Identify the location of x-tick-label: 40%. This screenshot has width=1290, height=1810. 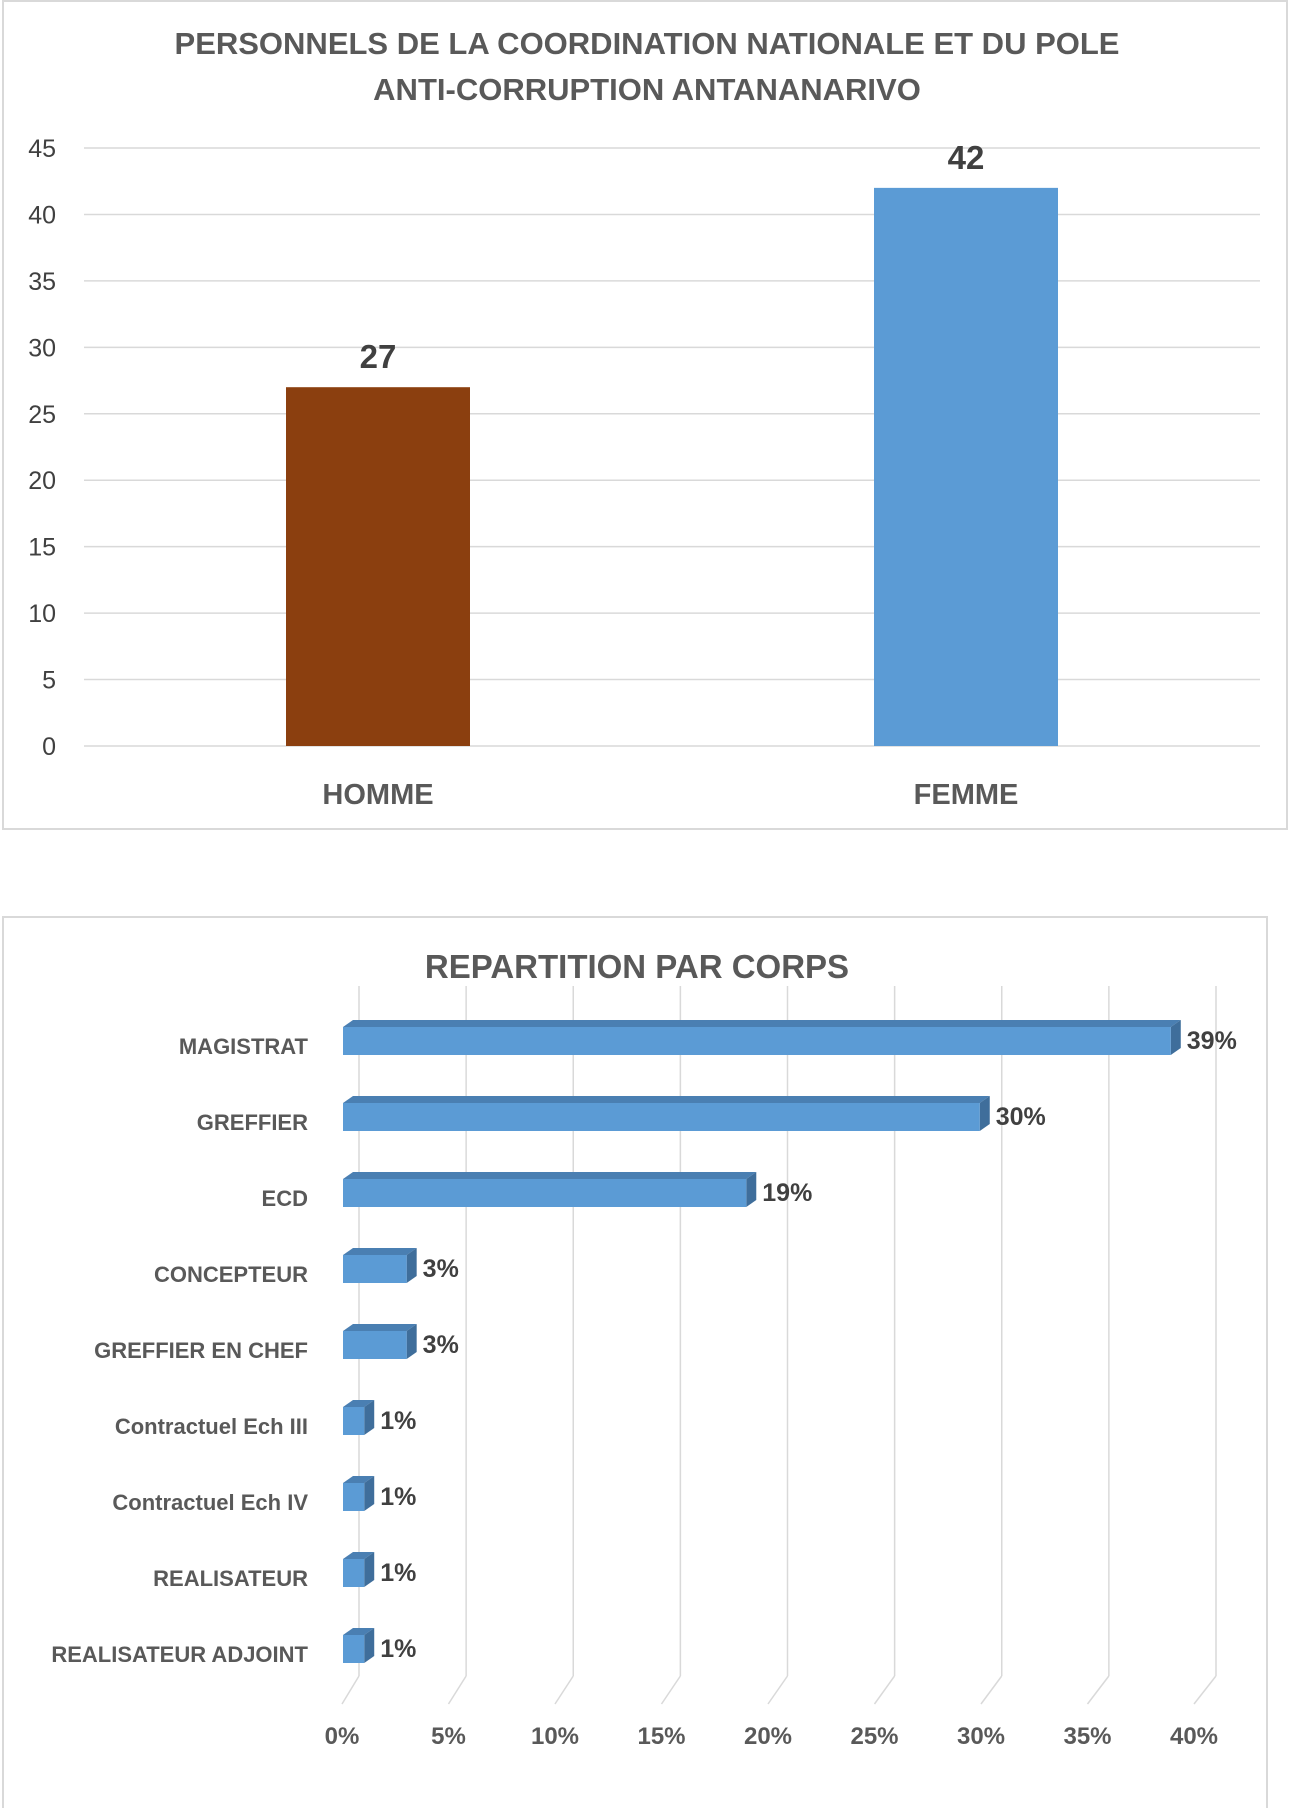
(1194, 1736).